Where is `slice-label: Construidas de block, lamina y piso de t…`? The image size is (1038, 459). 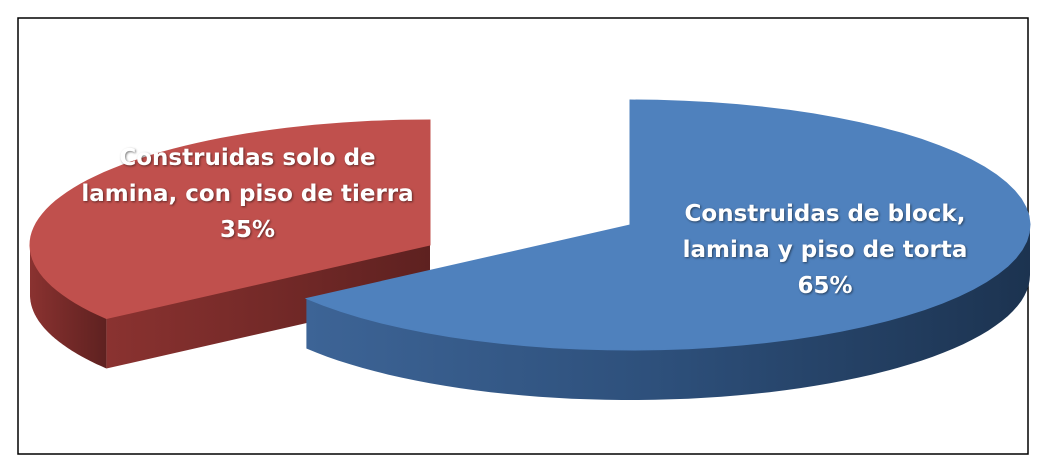 slice-label: Construidas de block, lamina y piso de t… is located at coordinates (825, 232).